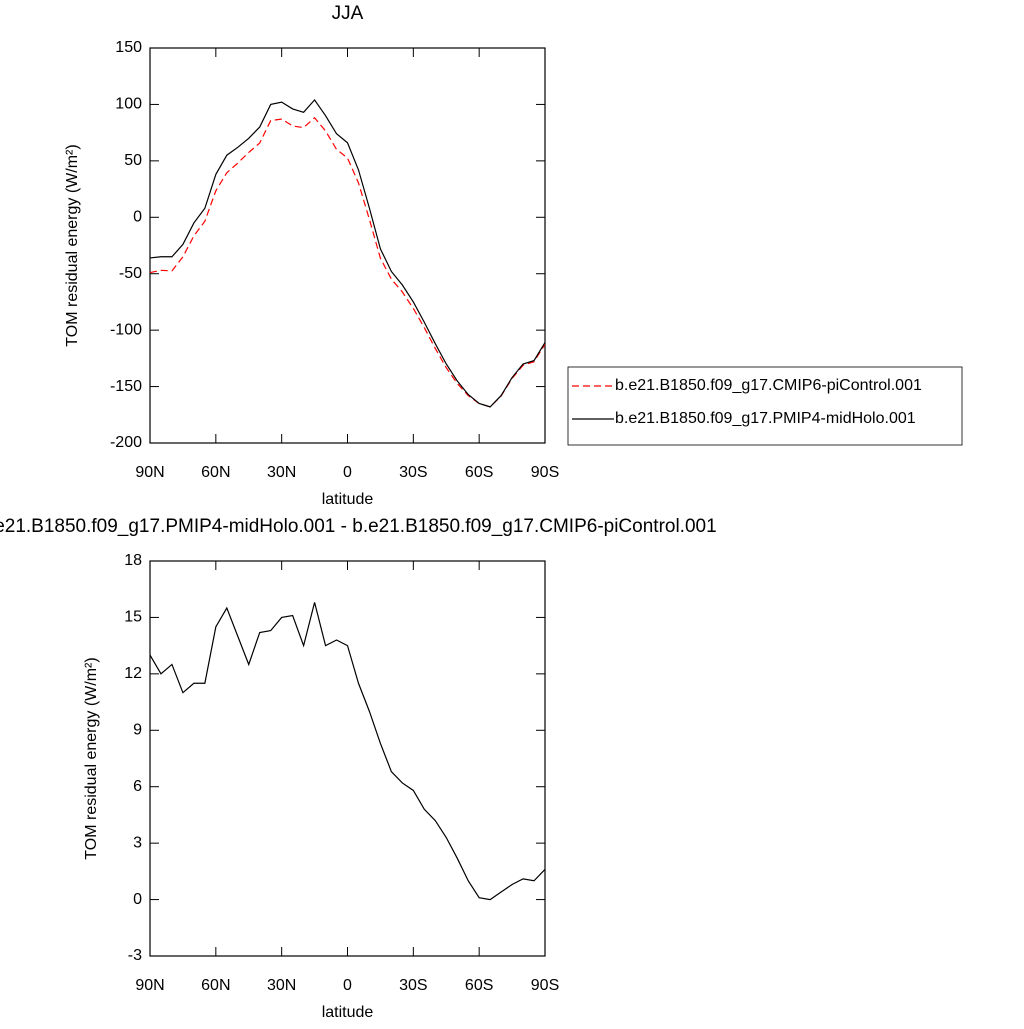 The height and width of the screenshot is (1029, 1024). Describe the element at coordinates (135, 955) in the screenshot. I see `y-tick-label: -3` at that location.